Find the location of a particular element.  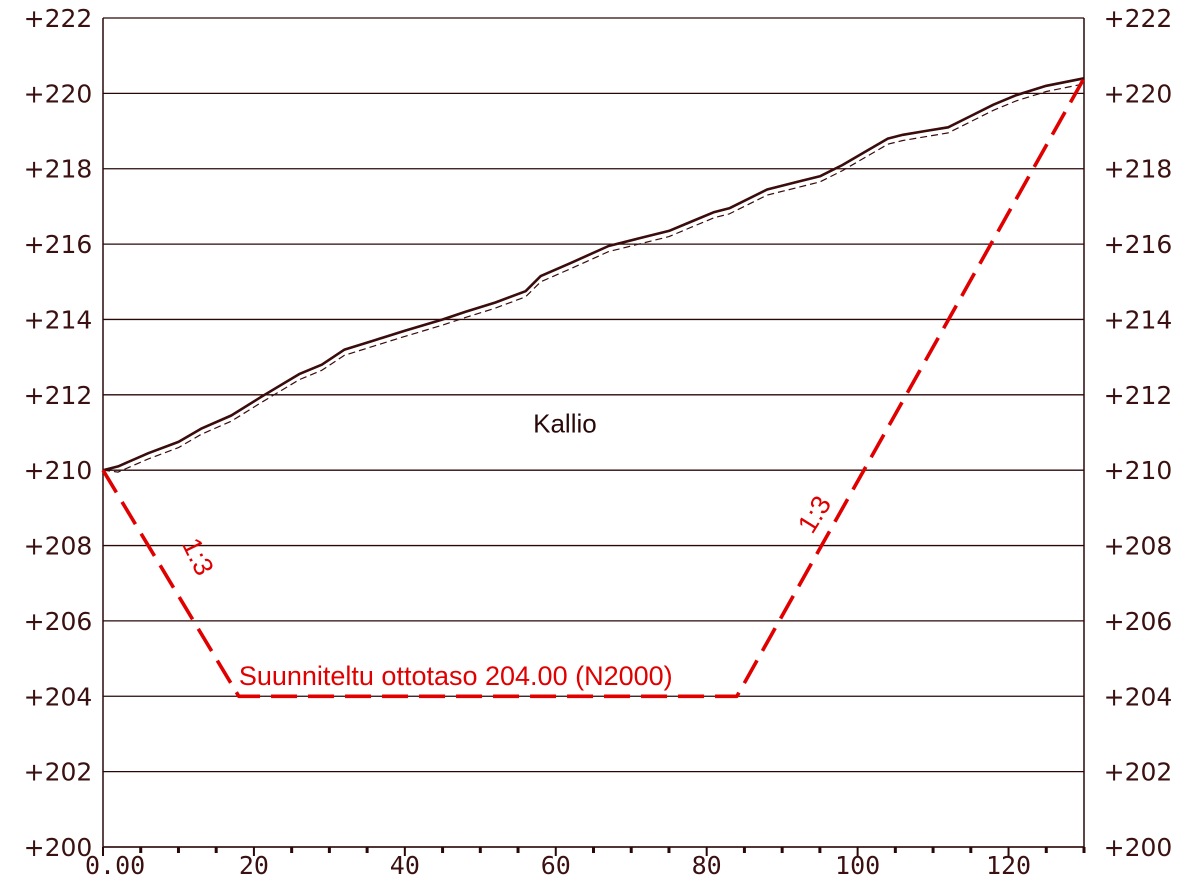

y-tick-label-right: +202 is located at coordinates (1138, 772).